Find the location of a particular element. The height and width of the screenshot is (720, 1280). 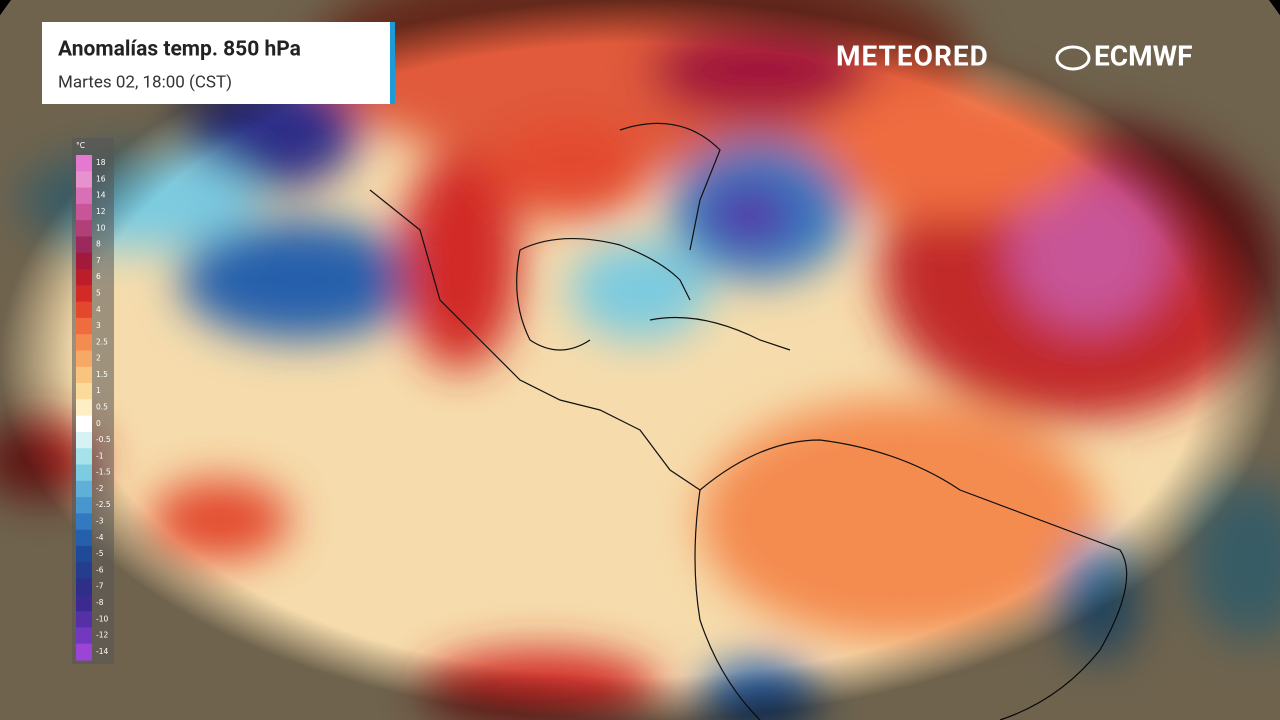

legend-label: -5 is located at coordinates (100, 553).